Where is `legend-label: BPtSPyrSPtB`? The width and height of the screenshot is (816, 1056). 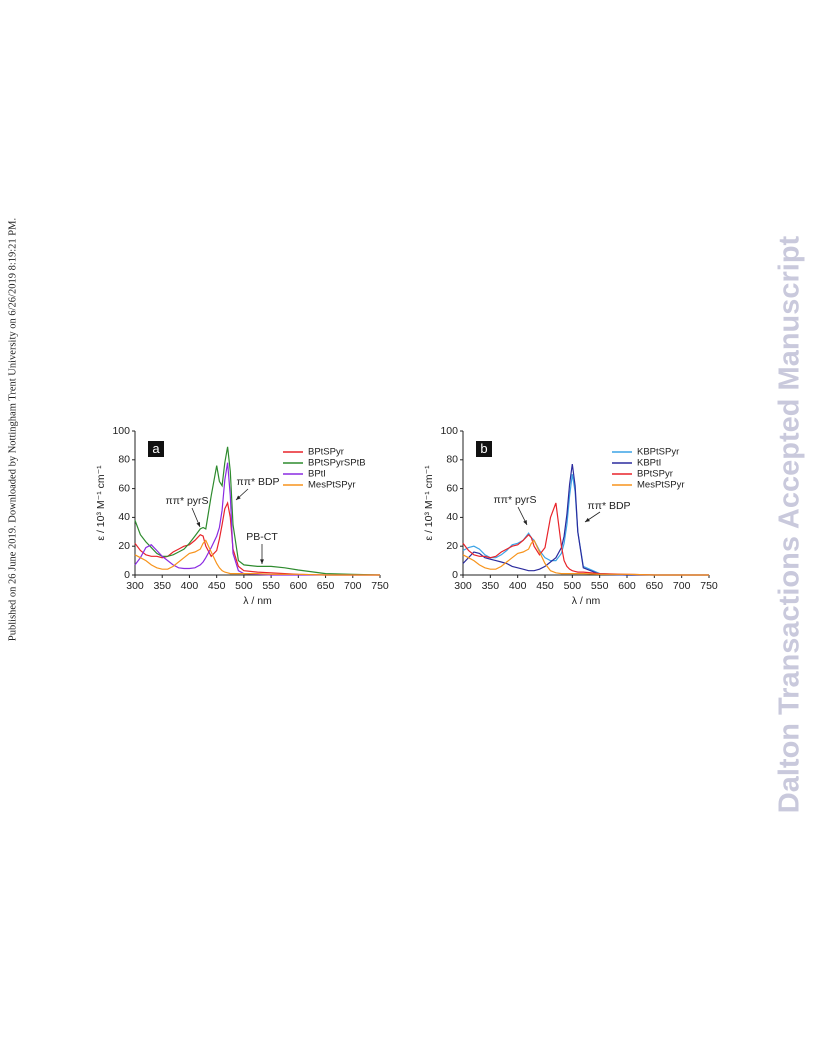
legend-label: BPtSPyrSPtB is located at coordinates (337, 463).